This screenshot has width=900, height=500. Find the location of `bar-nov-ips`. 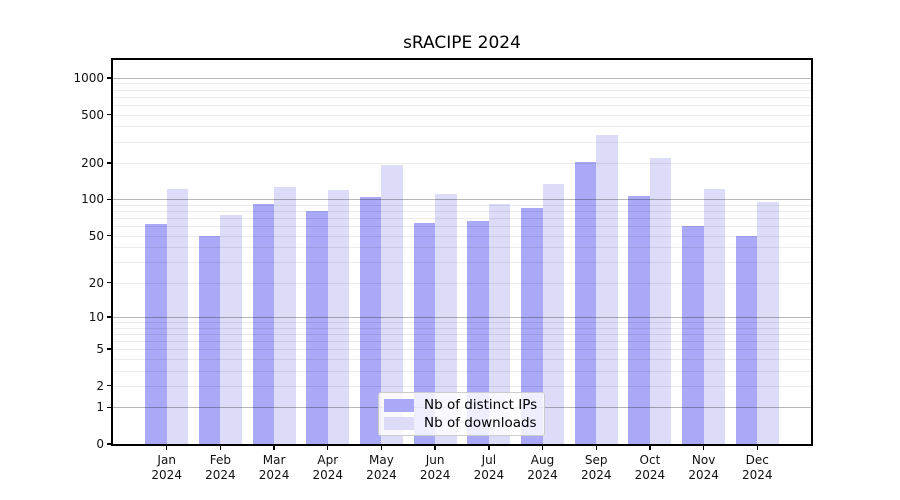

bar-nov-ips is located at coordinates (693, 335).